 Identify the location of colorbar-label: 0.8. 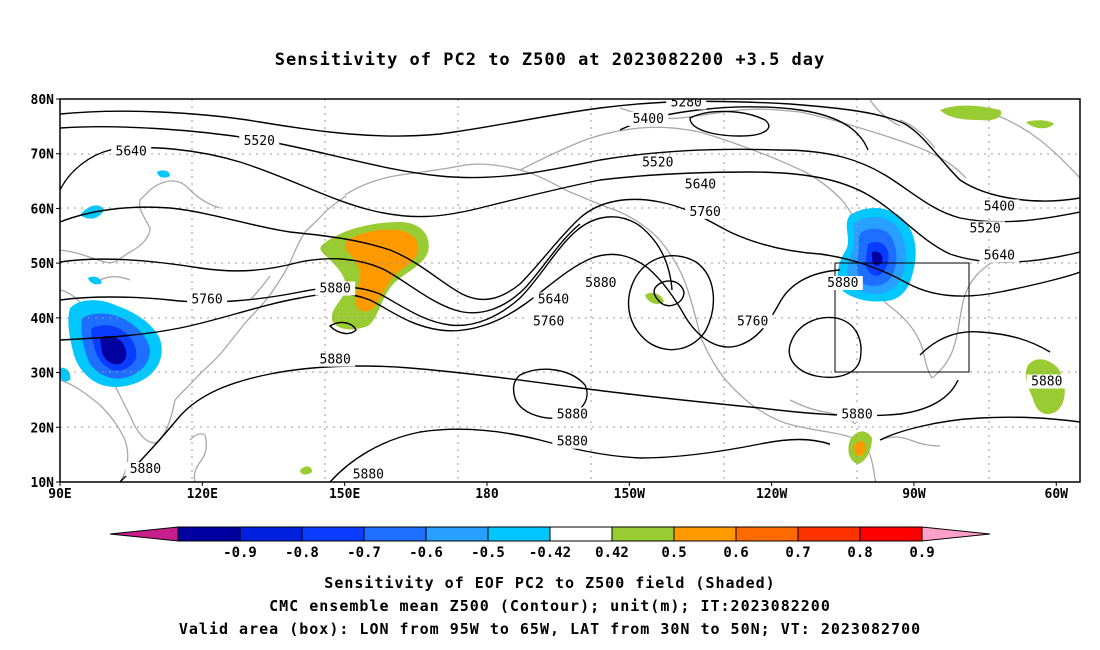
(859, 553).